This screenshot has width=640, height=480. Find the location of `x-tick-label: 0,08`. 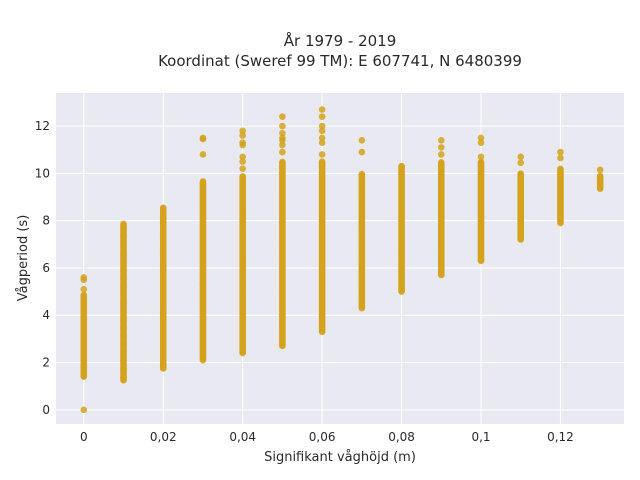

x-tick-label: 0,08 is located at coordinates (401, 437).